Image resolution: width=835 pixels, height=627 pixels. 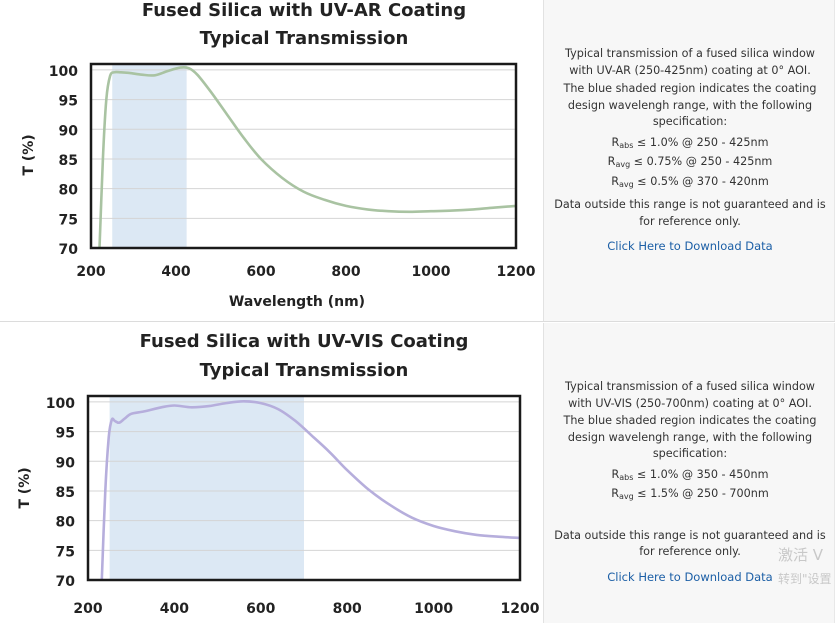 I want to click on spec-line: Ravg ≤ 0.5% @ 370 - 420nm, so click(x=690, y=184).